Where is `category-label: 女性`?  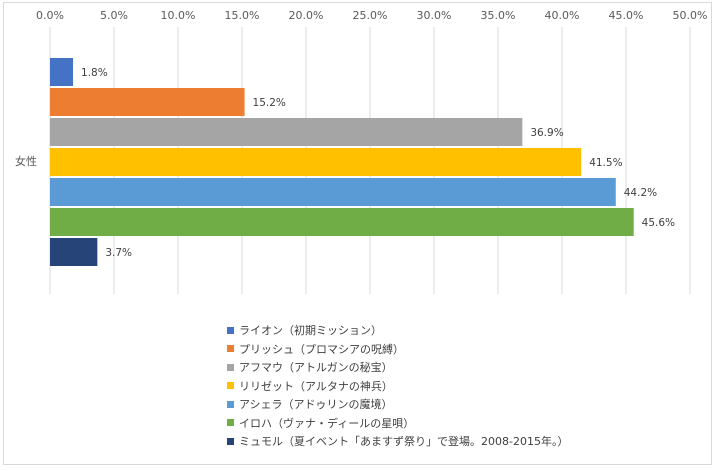
category-label: 女性 is located at coordinates (26, 161).